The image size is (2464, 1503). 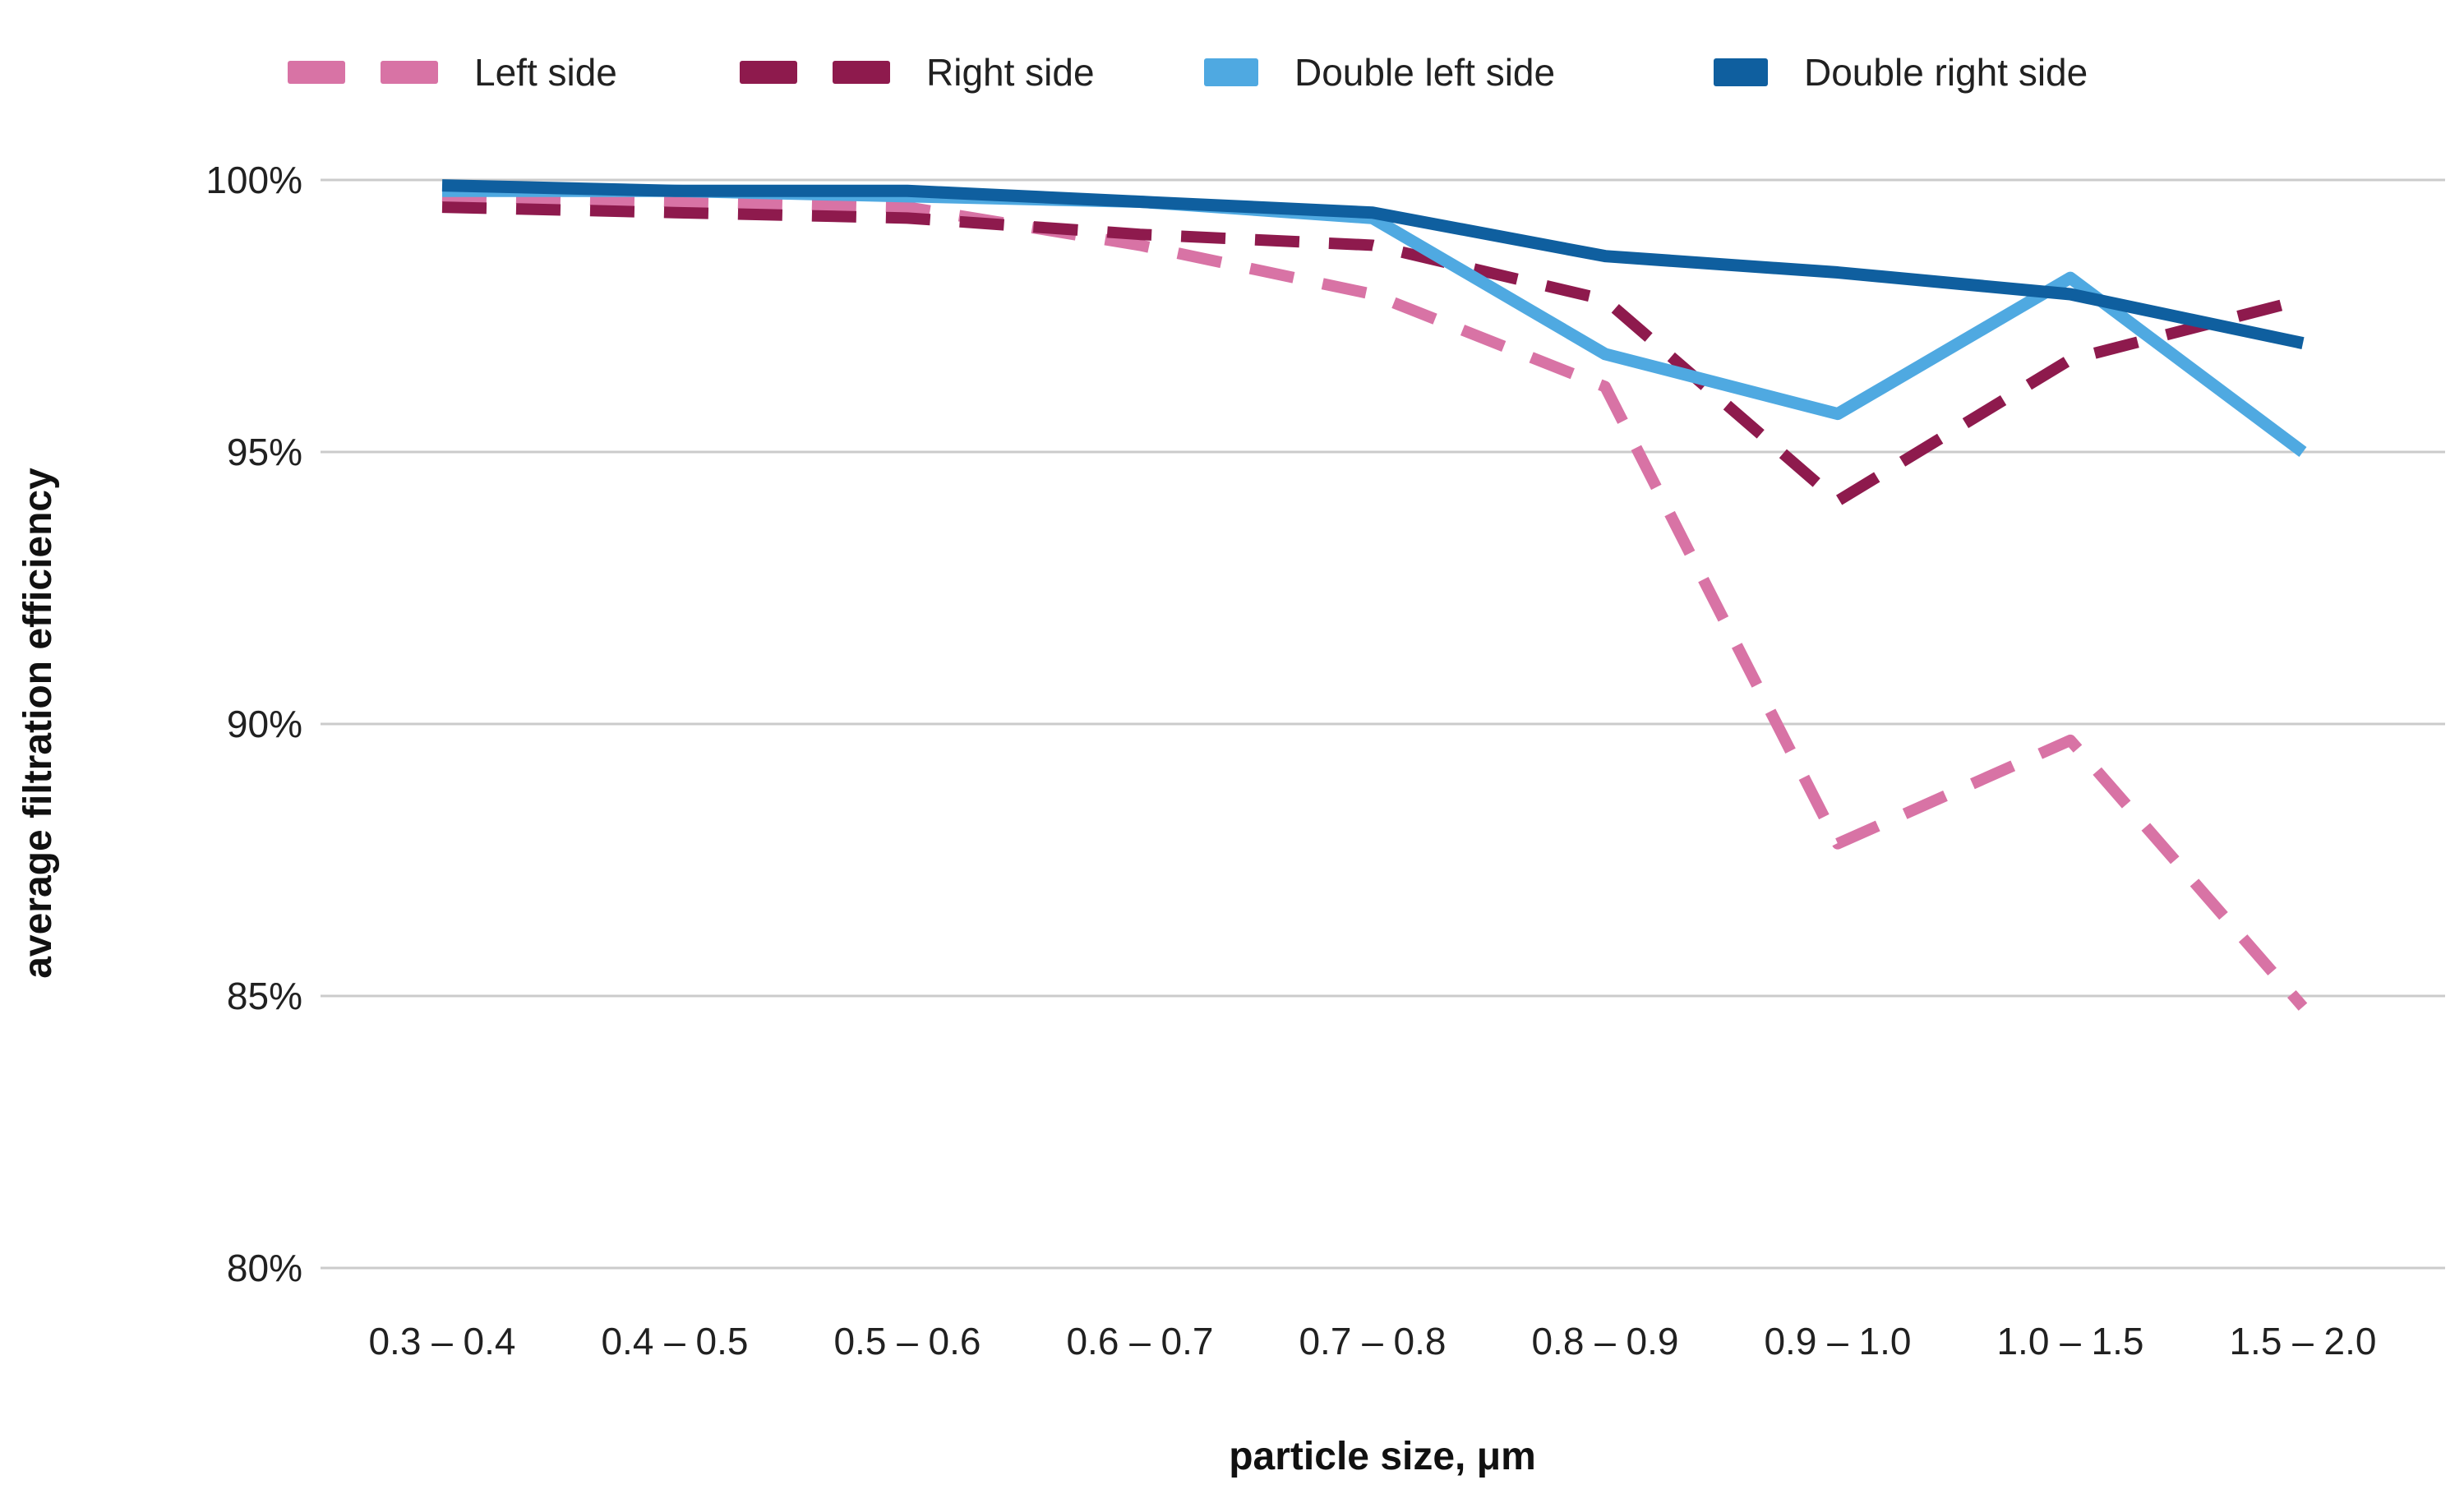 I want to click on x-tick-label: 0.7 – 0.8, so click(x=1372, y=1341).